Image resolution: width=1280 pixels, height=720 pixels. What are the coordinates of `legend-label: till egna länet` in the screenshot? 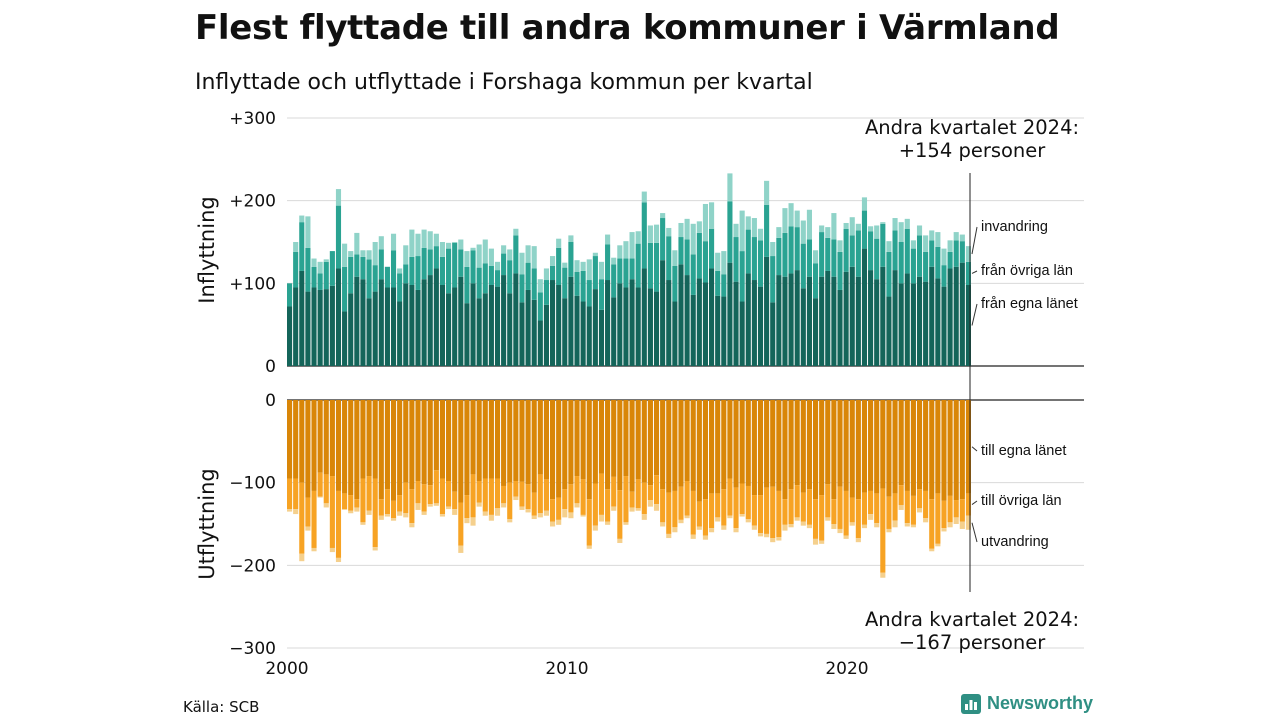 It's located at (1023, 451).